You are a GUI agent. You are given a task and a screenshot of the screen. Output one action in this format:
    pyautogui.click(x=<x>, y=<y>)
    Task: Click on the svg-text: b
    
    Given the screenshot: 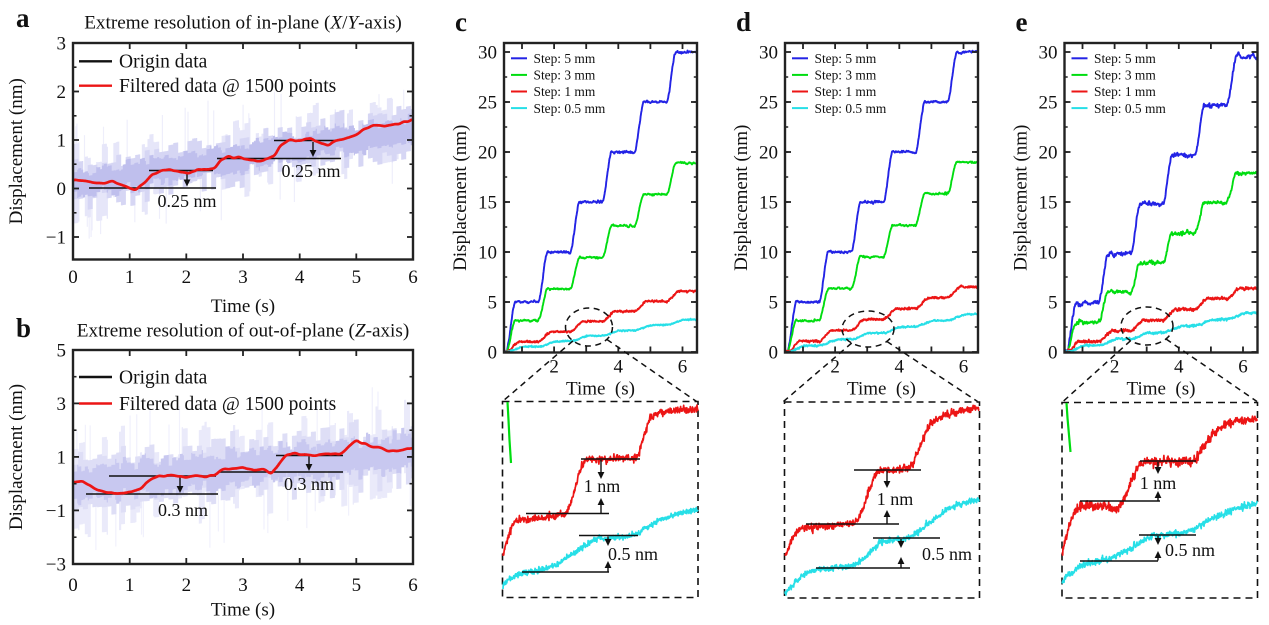 What is the action you would take?
    pyautogui.click(x=23, y=328)
    